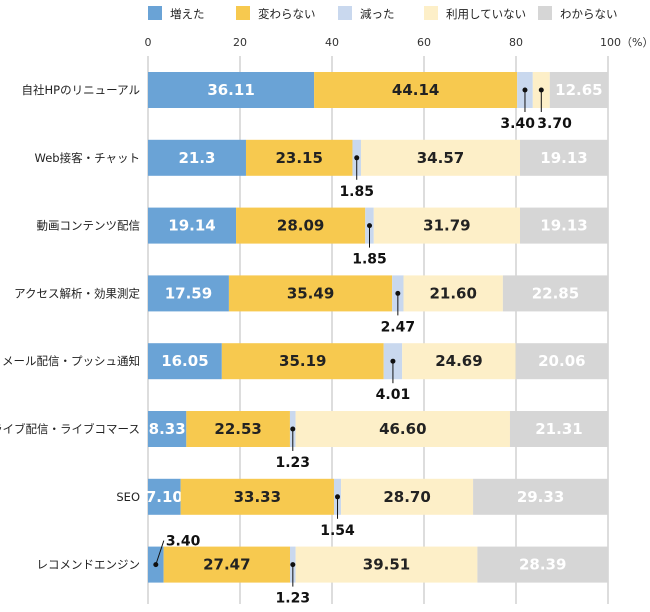 This screenshot has height=612, width=650. I want to click on bar-value-label: 21.60, so click(452, 293).